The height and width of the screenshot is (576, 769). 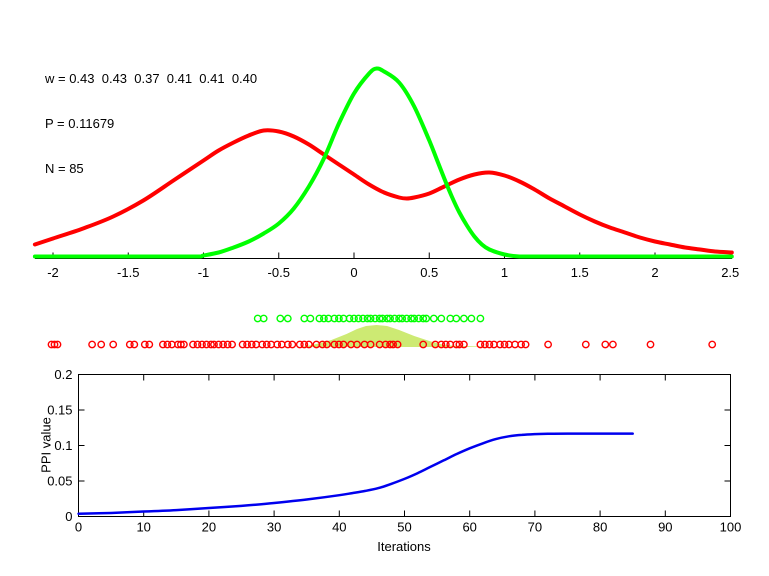 I want to click on ppi-y-tick-label: 0.05, so click(x=59, y=481).